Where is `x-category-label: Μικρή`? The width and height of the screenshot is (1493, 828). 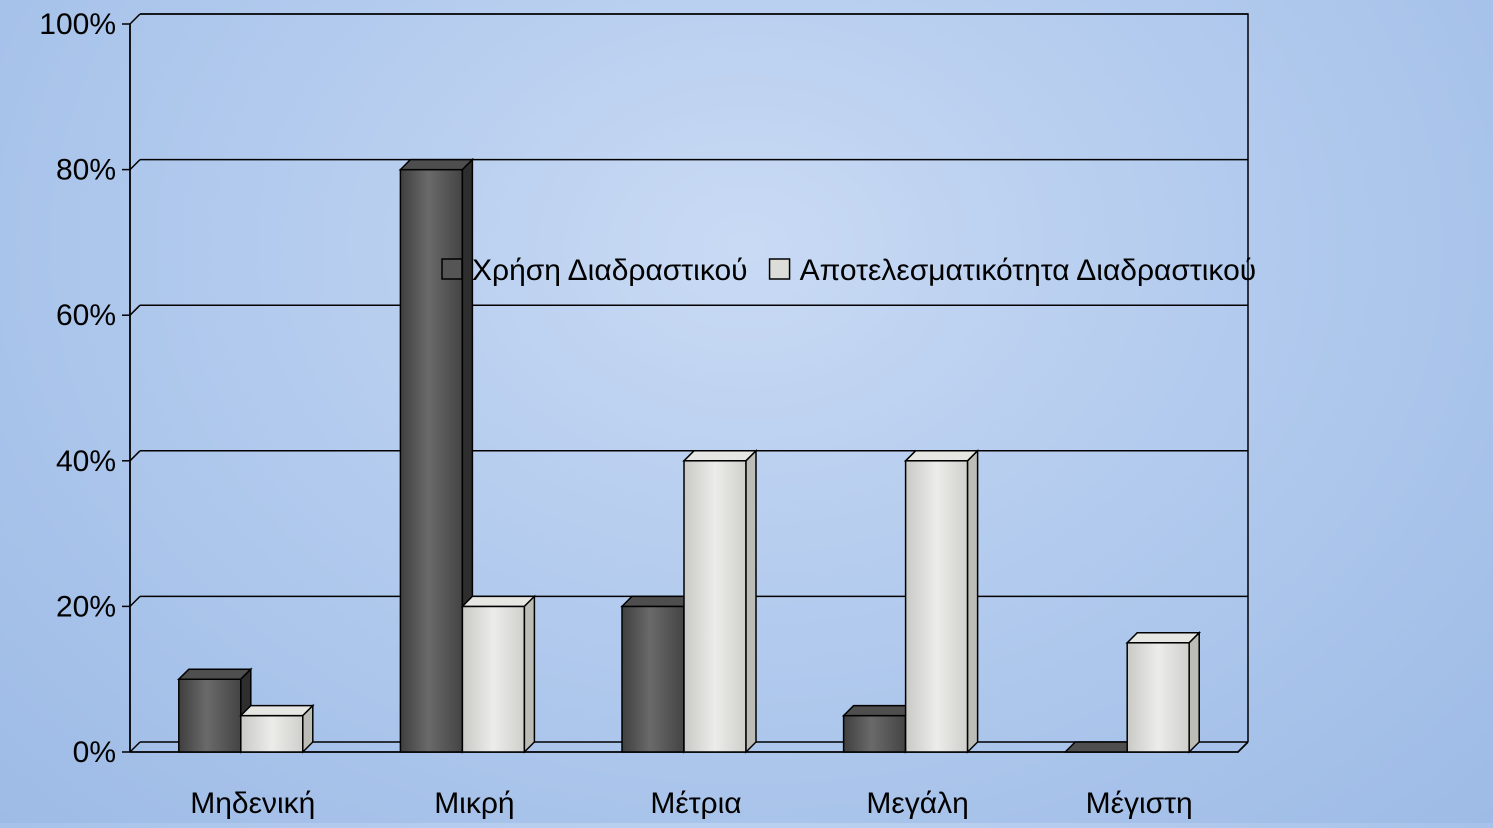
x-category-label: Μικρή is located at coordinates (474, 803).